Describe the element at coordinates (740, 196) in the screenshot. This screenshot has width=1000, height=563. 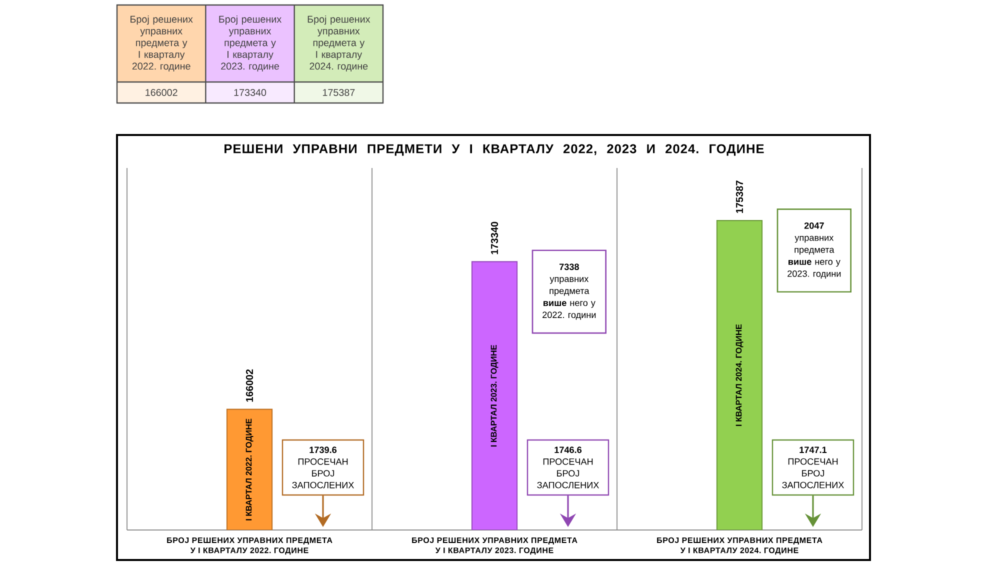
I see `data-label: 175387` at that location.